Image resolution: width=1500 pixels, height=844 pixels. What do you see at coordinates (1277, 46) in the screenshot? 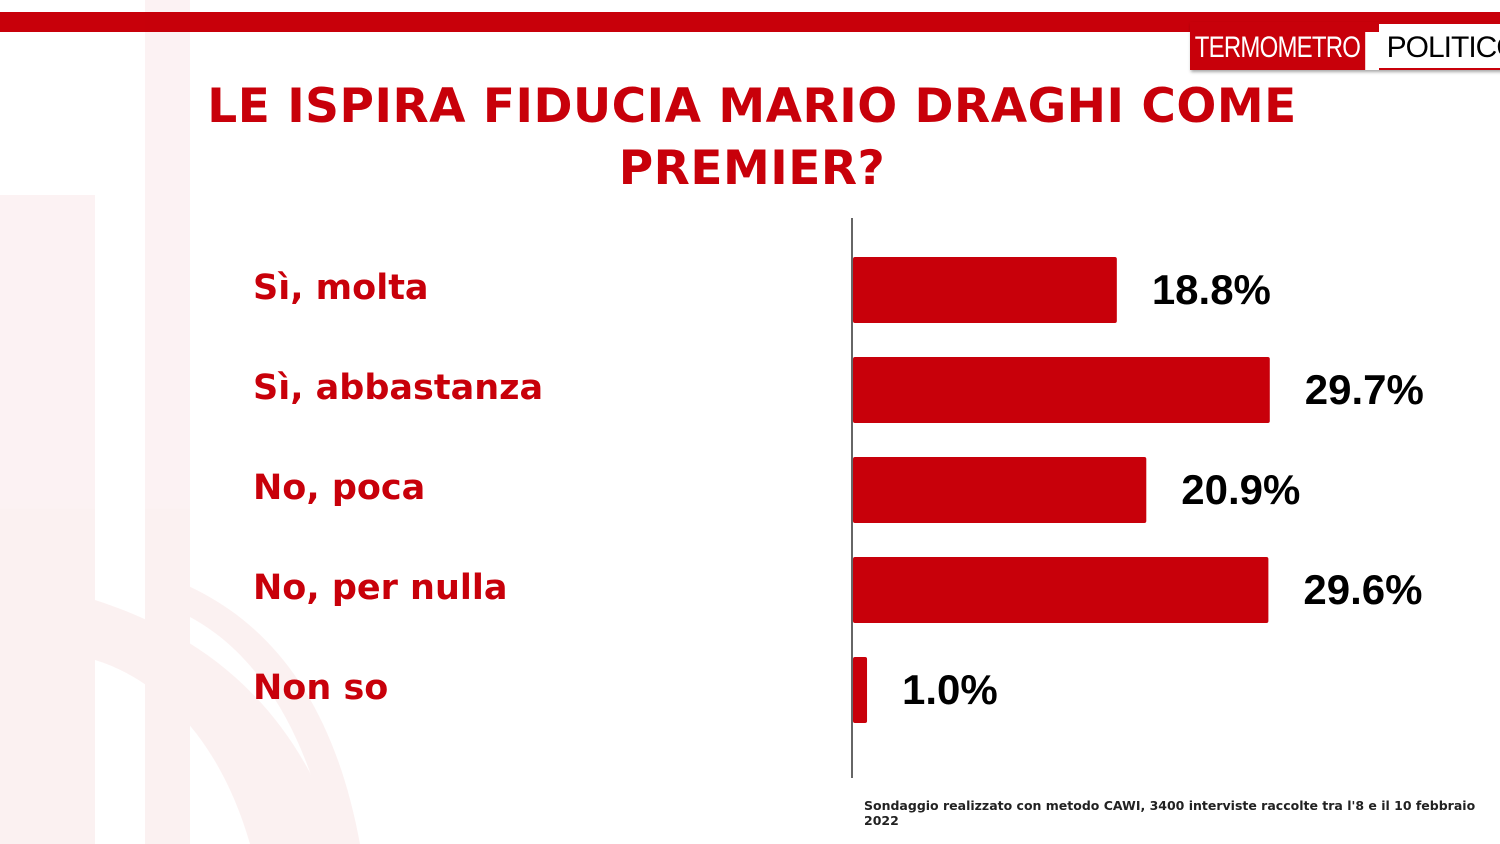
I see `logo-text-termometro: TERMOMETRO` at bounding box center [1277, 46].